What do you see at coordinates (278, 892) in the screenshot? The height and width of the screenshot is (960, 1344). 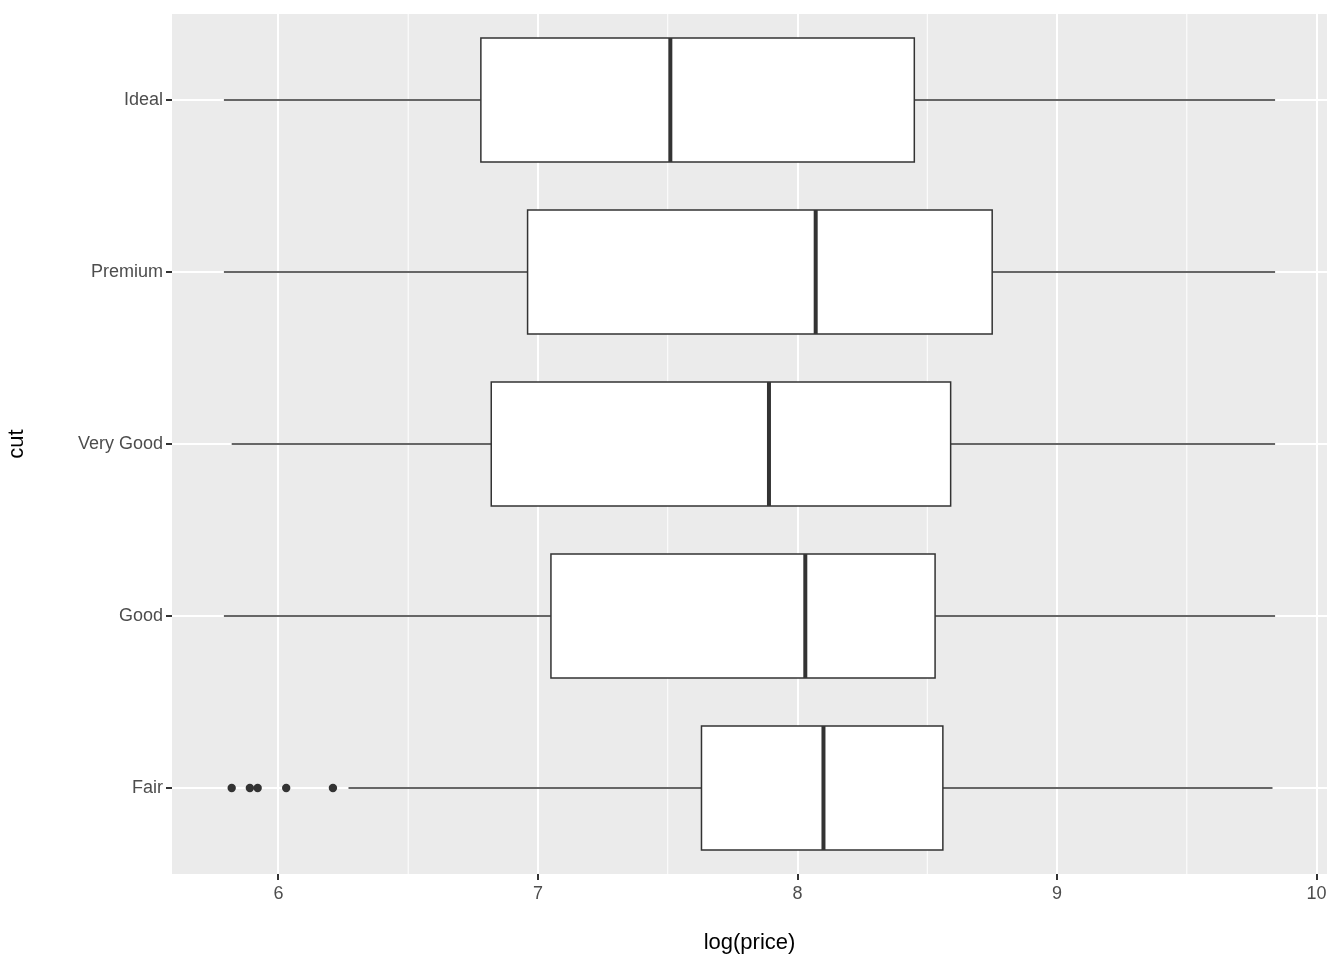 I see `x-tick-label: 6` at bounding box center [278, 892].